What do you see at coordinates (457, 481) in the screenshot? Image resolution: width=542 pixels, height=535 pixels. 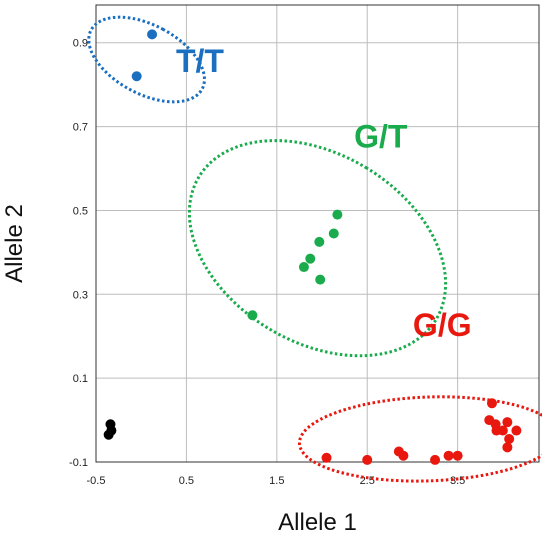 I see `x-tick-label: 3.5` at bounding box center [457, 481].